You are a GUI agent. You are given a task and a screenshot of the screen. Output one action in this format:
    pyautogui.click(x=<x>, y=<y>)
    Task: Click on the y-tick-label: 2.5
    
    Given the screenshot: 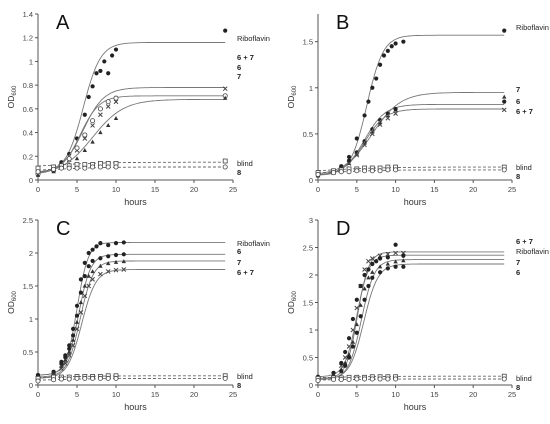 What is the action you would take?
    pyautogui.click(x=308, y=248)
    